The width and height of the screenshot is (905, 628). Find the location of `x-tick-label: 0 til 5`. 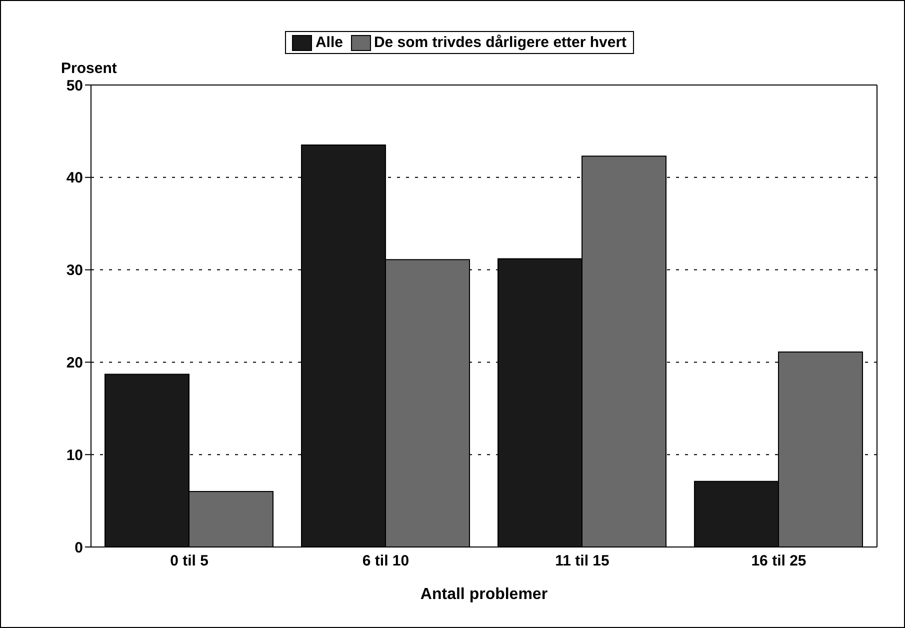

x-tick-label: 0 til 5 is located at coordinates (189, 561).